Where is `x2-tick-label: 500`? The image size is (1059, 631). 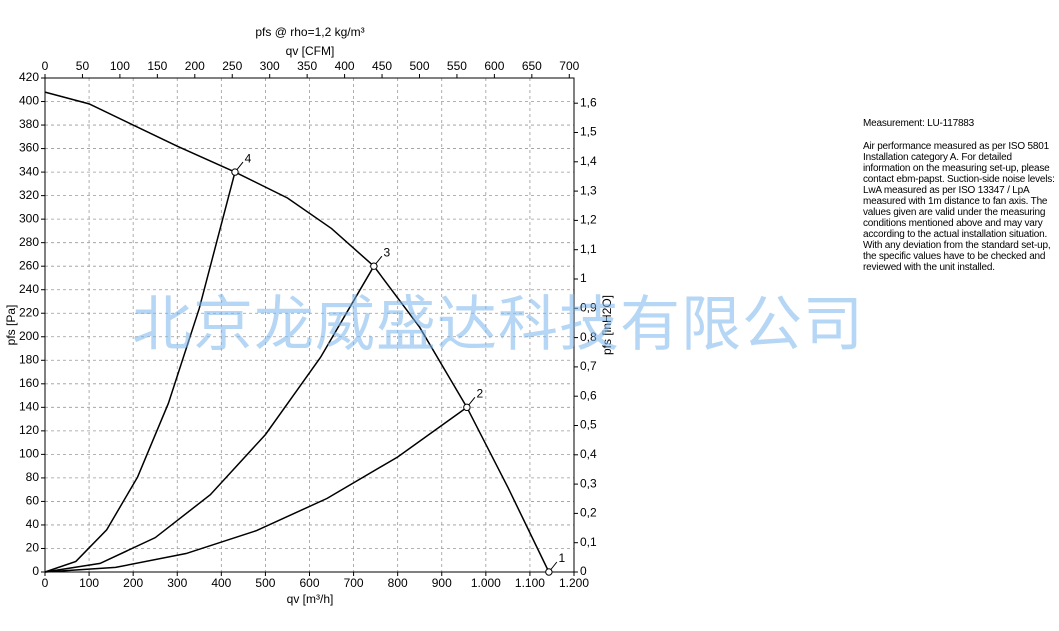
x2-tick-label: 500 is located at coordinates (419, 66).